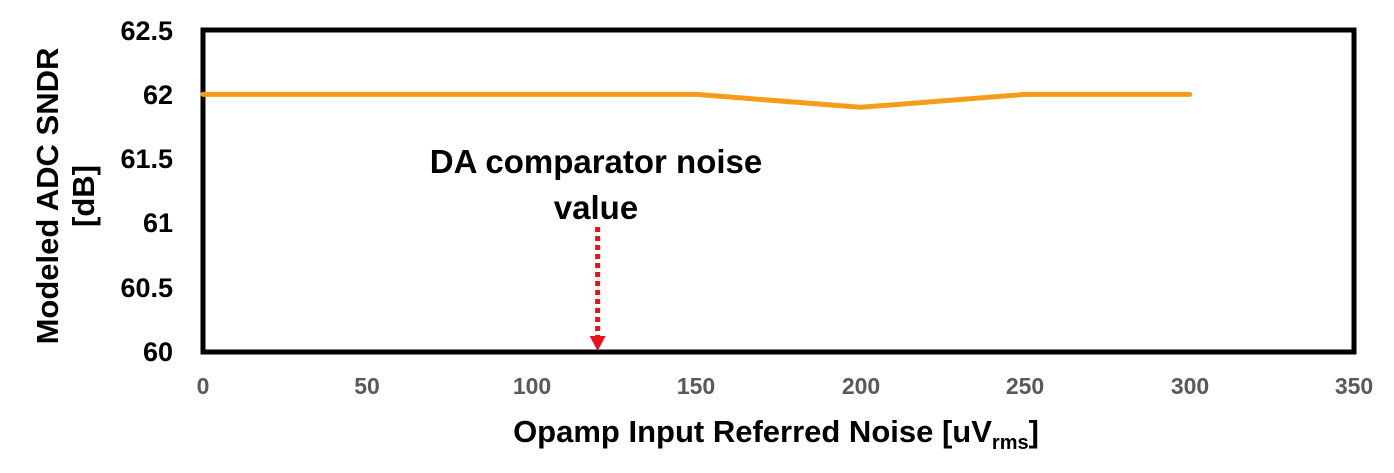  Describe the element at coordinates (146, 31) in the screenshot. I see `y-tick-label: 62.5` at that location.